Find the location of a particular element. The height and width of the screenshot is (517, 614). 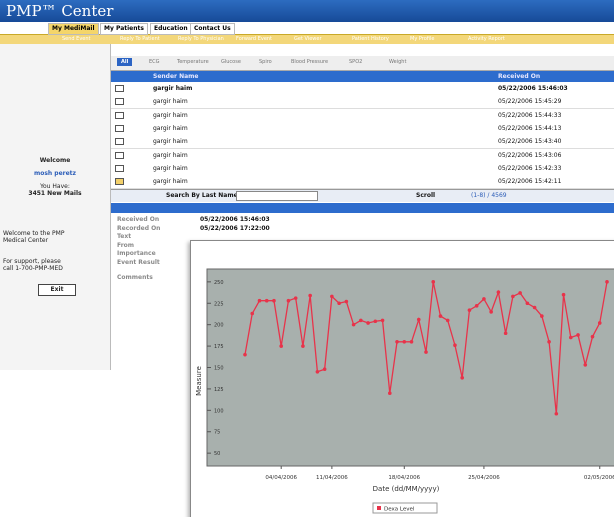

field-label: From is located at coordinates (126, 245).